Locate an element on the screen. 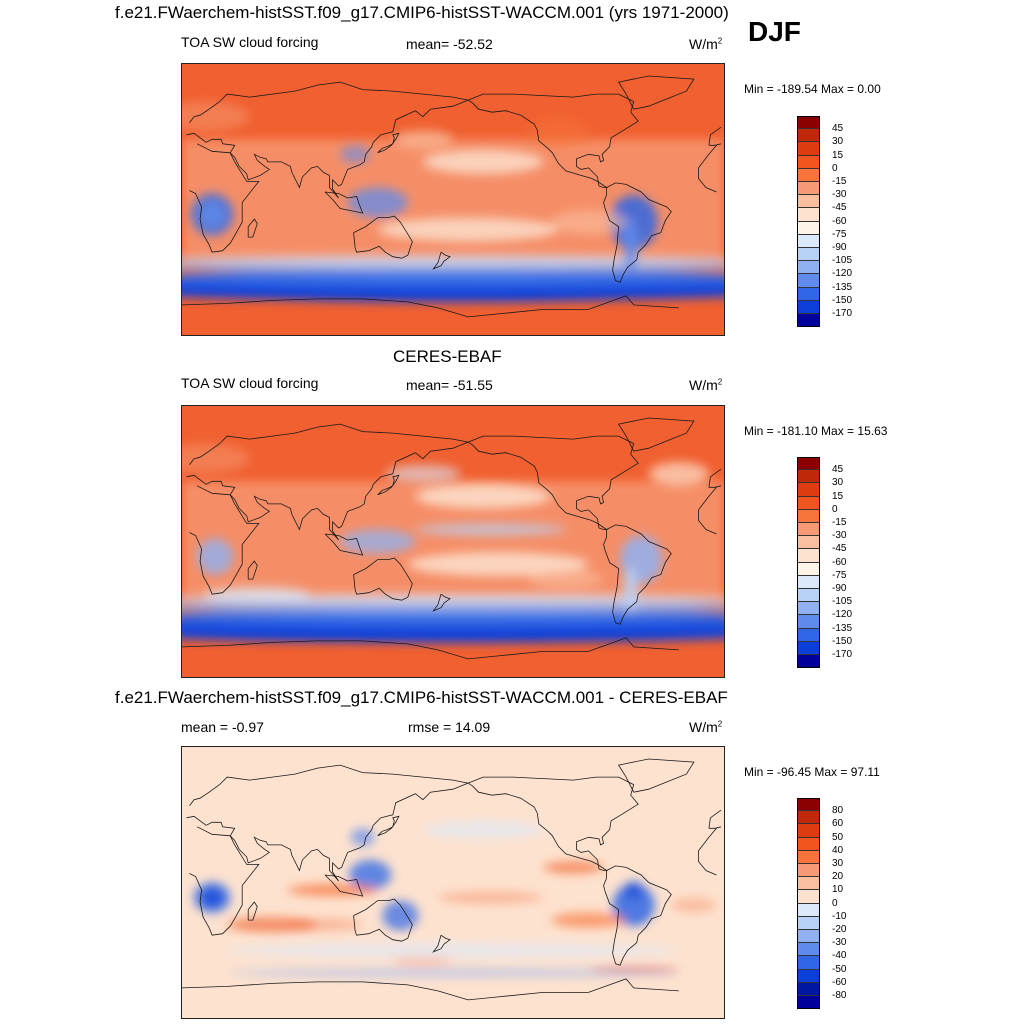  colorbar-tick-label: -20 is located at coordinates (839, 929).